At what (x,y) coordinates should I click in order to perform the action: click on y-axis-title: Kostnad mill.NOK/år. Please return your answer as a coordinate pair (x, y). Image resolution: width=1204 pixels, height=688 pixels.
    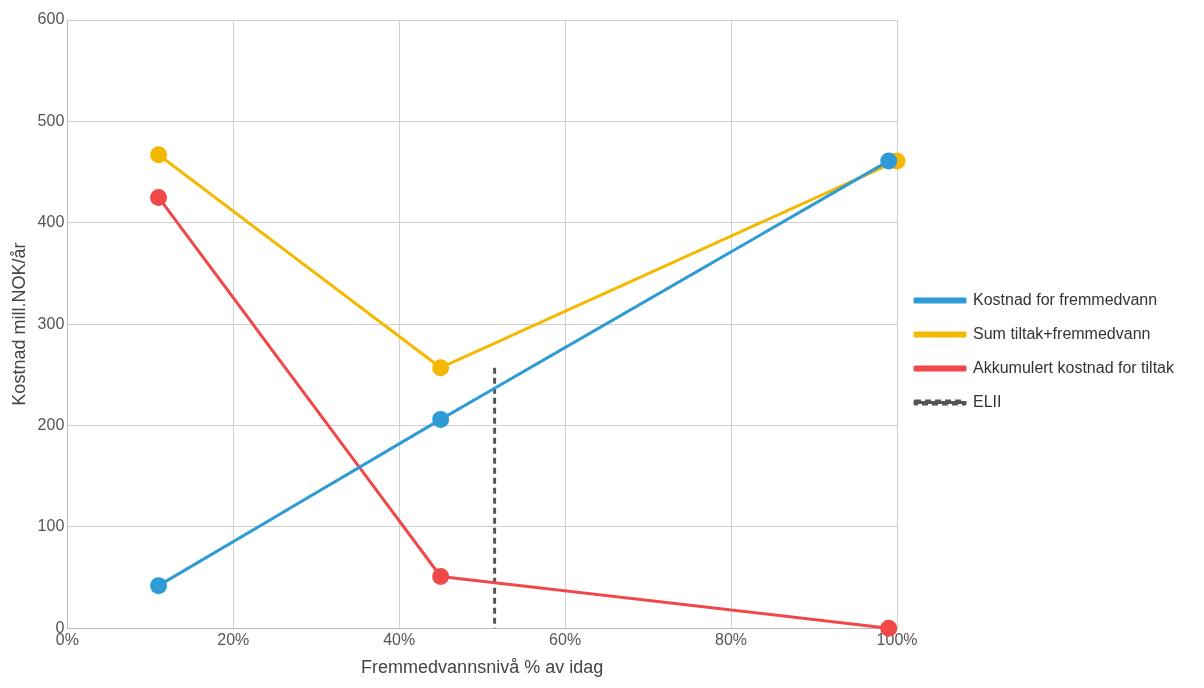
    Looking at the image, I should click on (18, 324).